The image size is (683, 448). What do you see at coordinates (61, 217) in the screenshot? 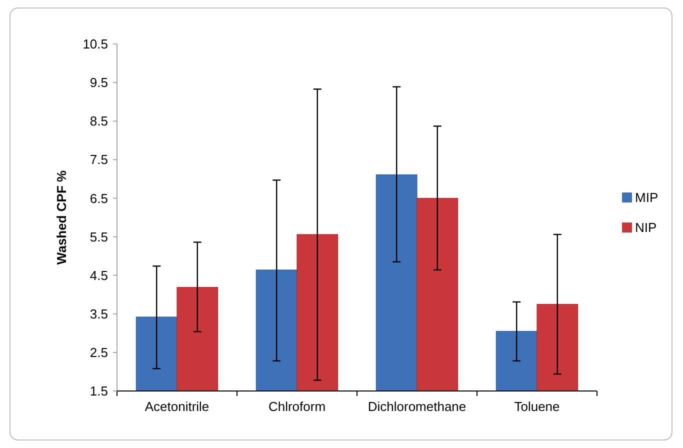
I see `y-axis-title: Washed CPF %` at bounding box center [61, 217].